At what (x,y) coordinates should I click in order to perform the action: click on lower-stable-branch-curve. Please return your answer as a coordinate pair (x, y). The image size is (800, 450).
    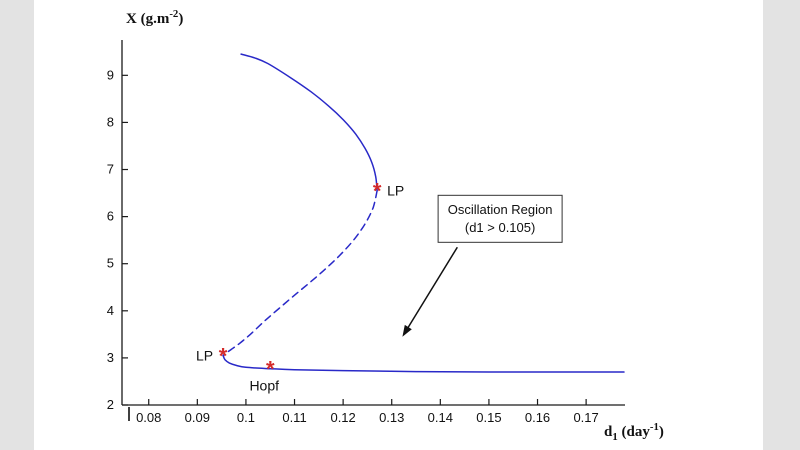
    Looking at the image, I should click on (423, 363).